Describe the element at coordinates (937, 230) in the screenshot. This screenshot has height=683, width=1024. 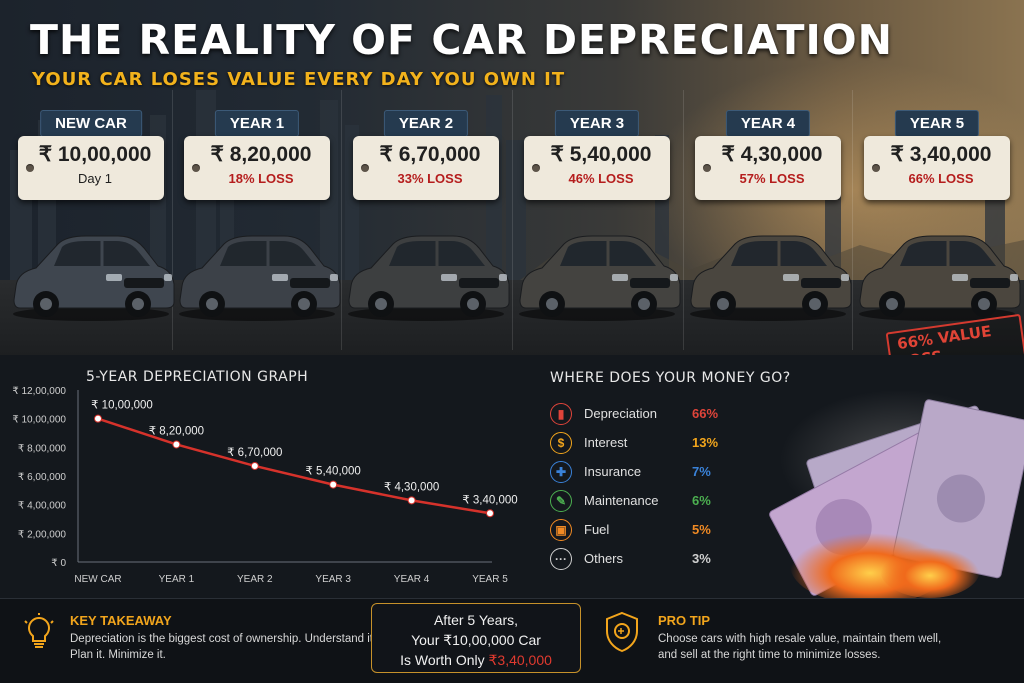
I see `timeline-year-5: YEAR 5 ₹ 3,40,000 66% LOSS` at that location.